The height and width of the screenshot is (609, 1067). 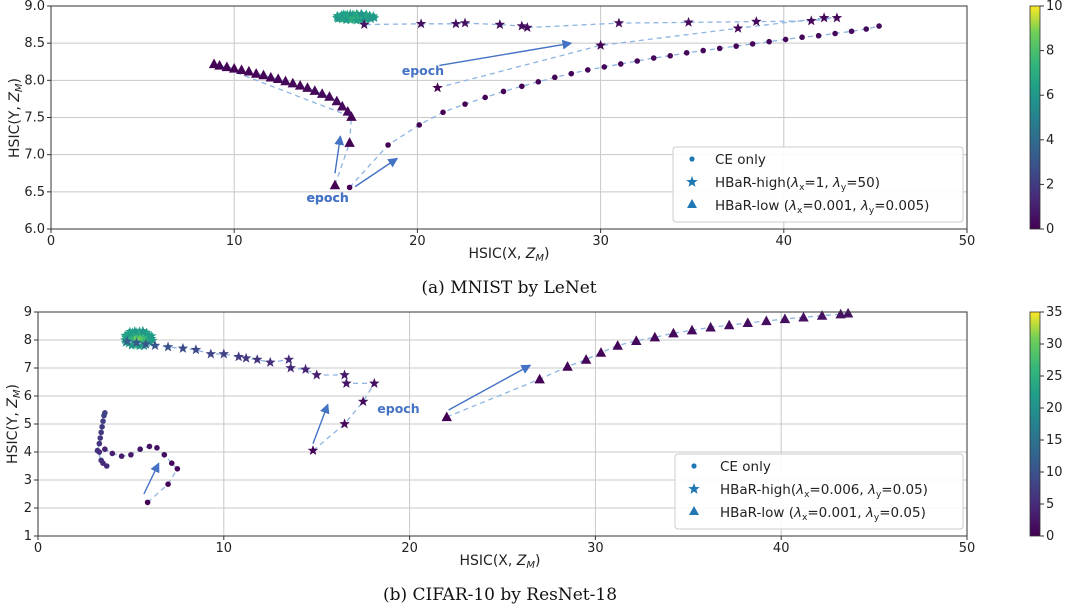 I want to click on y-tick-label: 4, so click(x=28, y=452).